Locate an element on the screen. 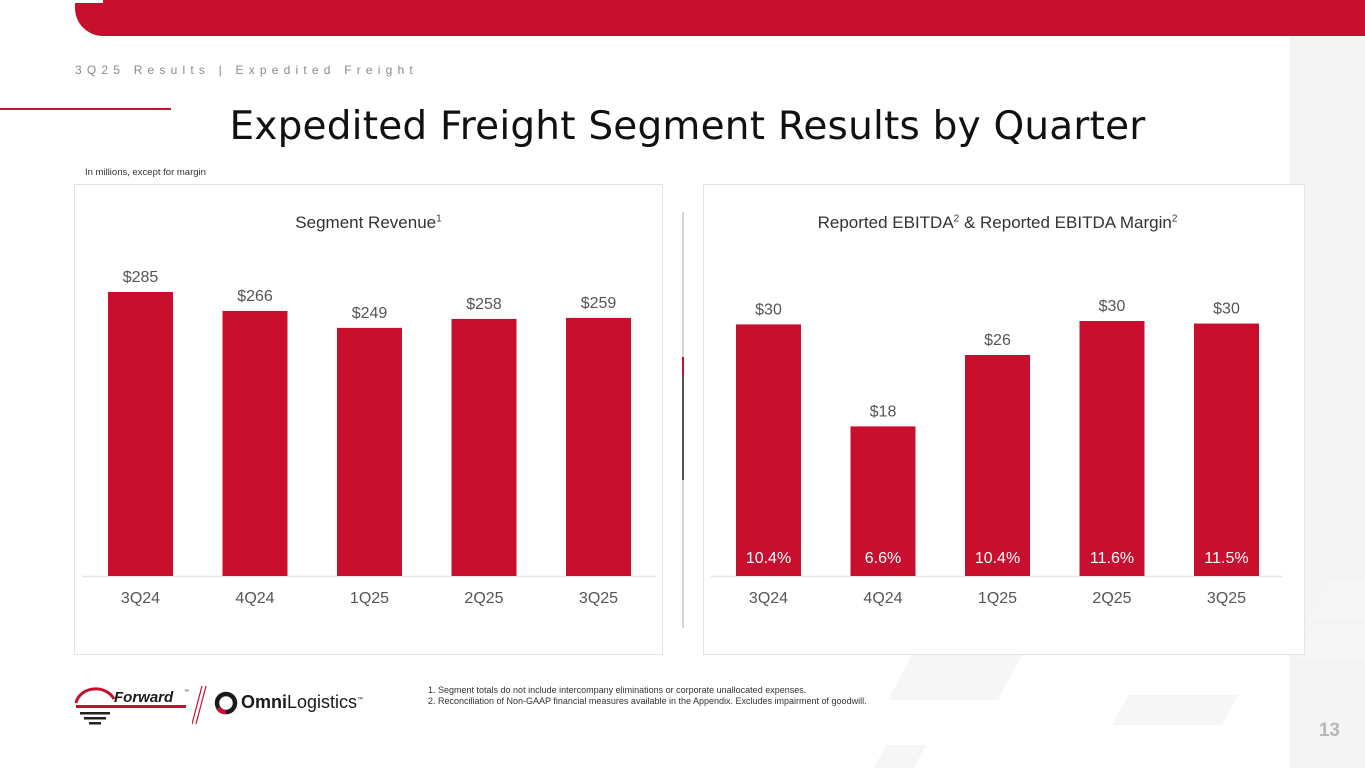 The height and width of the screenshot is (768, 1365). panel-divider-accent is located at coordinates (683, 418).